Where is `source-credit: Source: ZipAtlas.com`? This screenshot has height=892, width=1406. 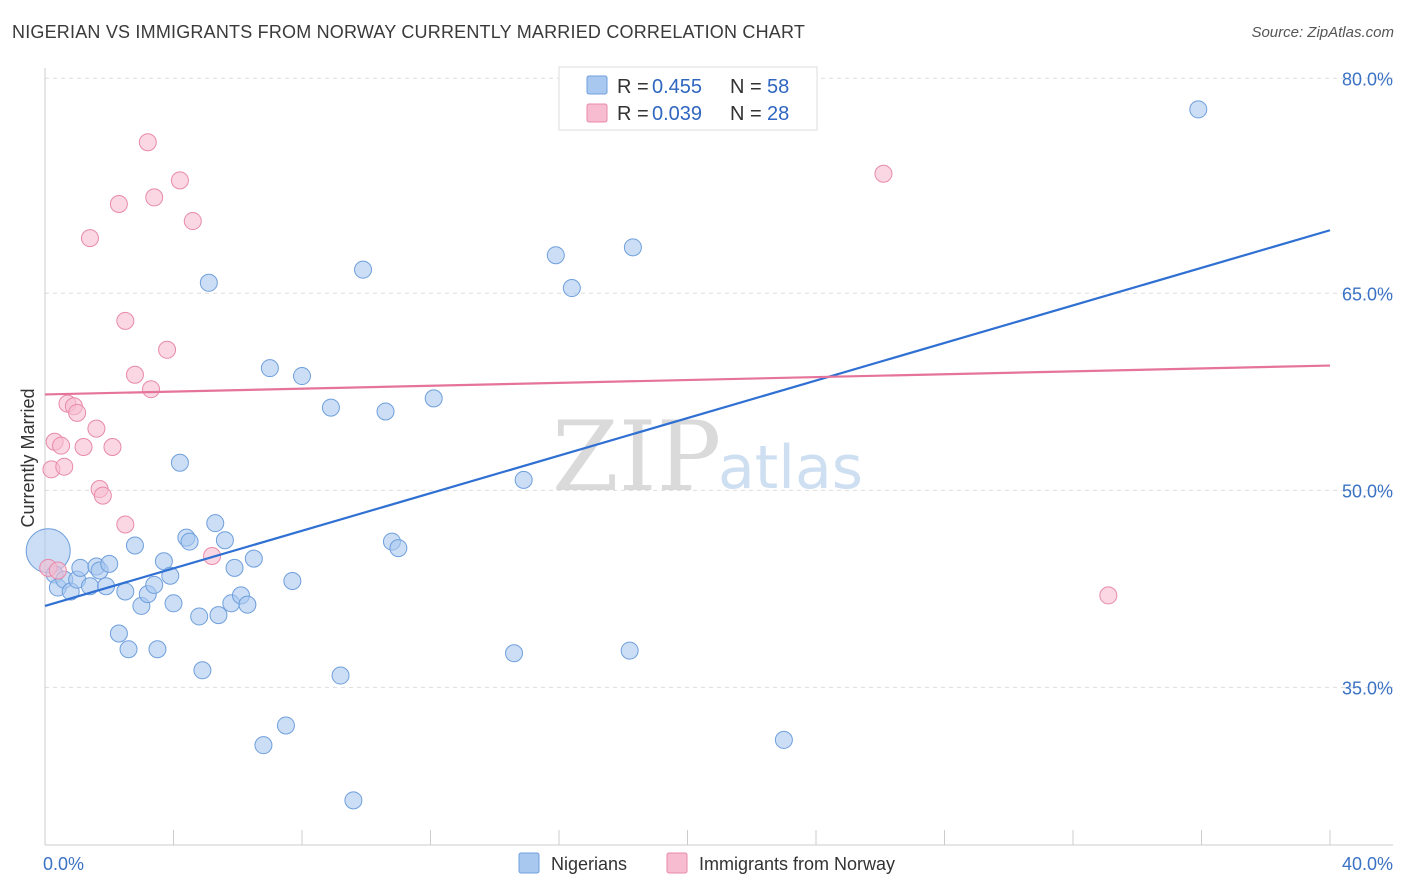 source-credit: Source: ZipAtlas.com is located at coordinates (1322, 32).